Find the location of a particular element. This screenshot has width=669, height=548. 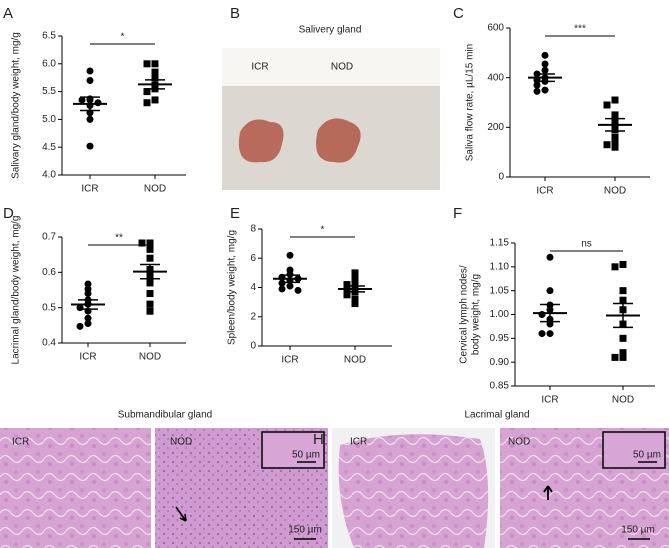

y-tick-label: 0.5 is located at coordinates (49, 307).